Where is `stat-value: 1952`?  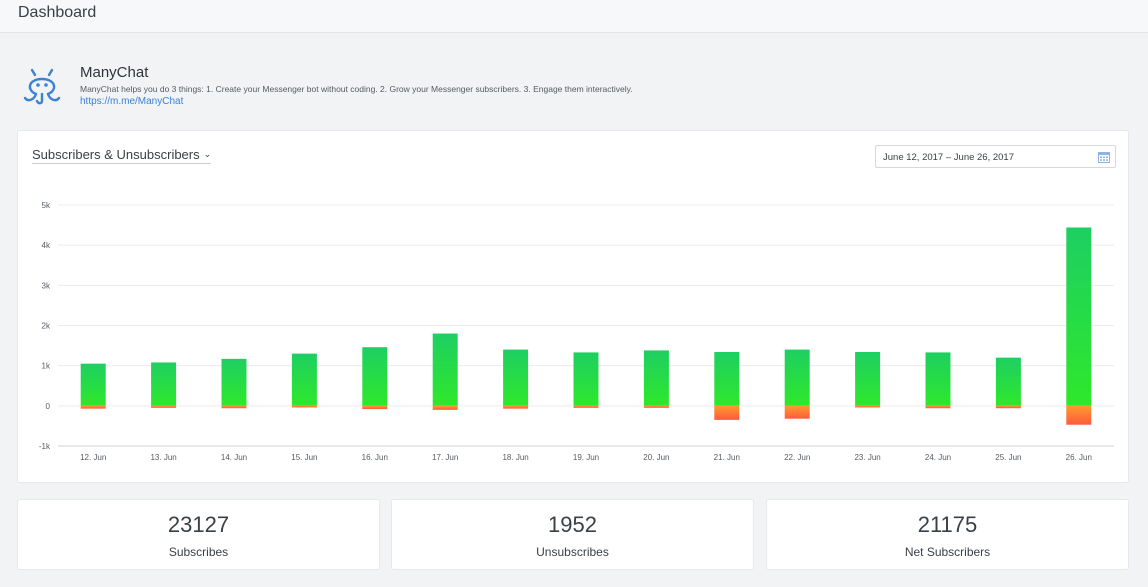
stat-value: 1952 is located at coordinates (572, 524).